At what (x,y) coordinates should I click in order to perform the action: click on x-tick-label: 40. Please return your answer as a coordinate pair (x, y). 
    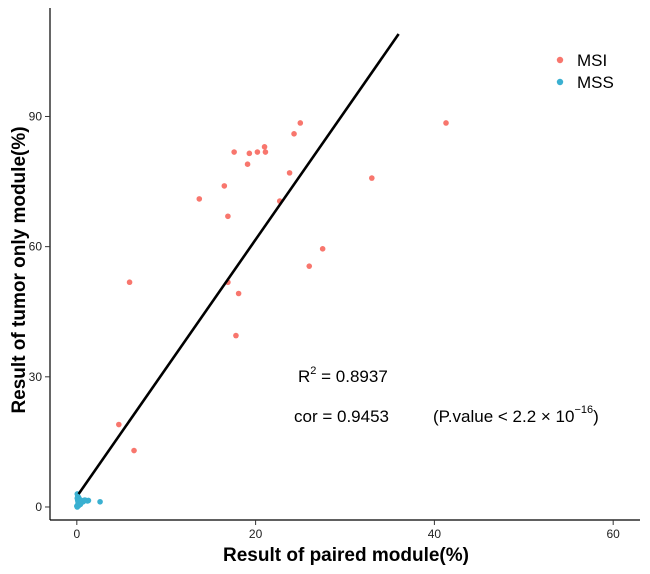
    Looking at the image, I should click on (435, 534).